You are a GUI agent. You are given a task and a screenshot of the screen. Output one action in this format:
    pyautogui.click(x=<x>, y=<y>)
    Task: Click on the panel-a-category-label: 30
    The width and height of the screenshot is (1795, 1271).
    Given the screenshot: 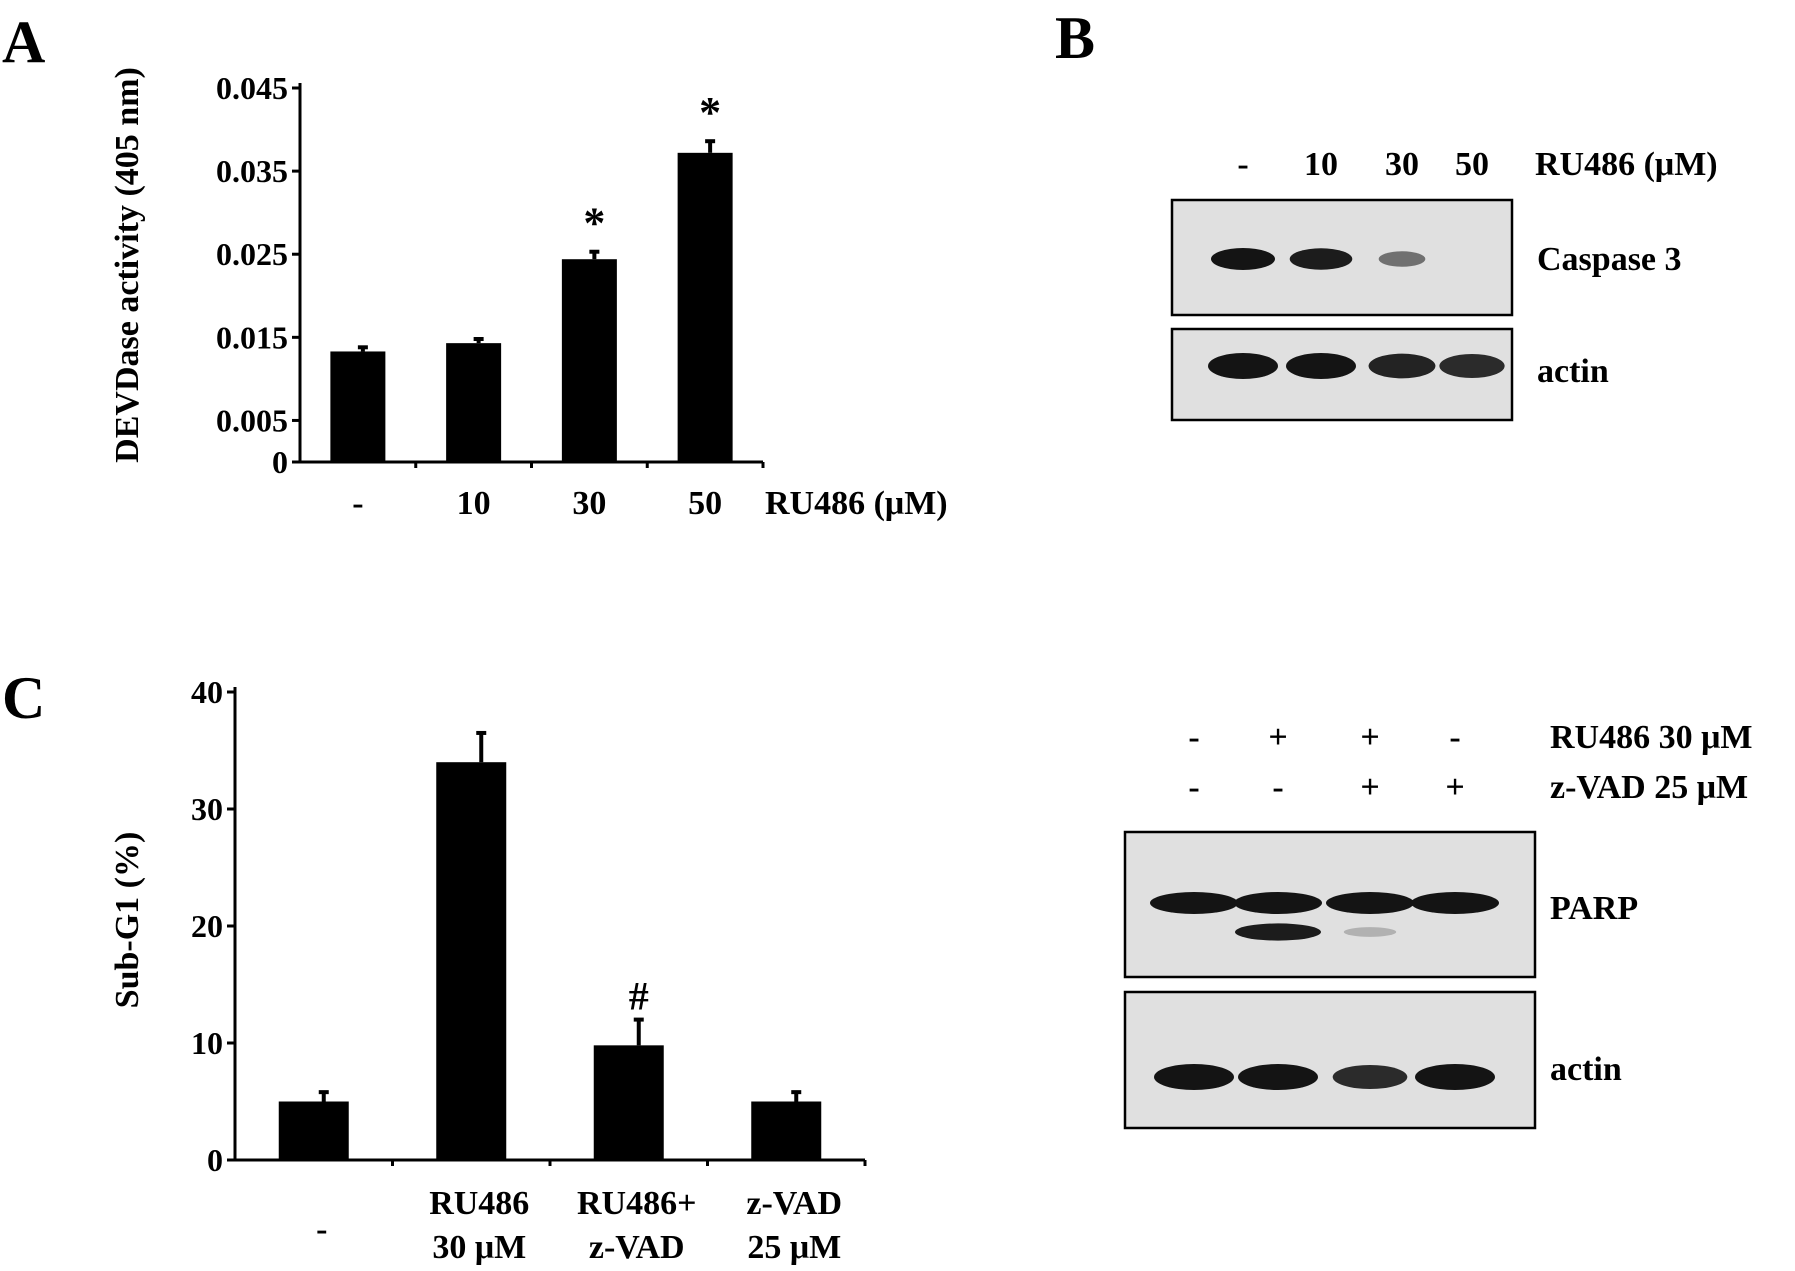 What is the action you would take?
    pyautogui.click(x=589, y=503)
    